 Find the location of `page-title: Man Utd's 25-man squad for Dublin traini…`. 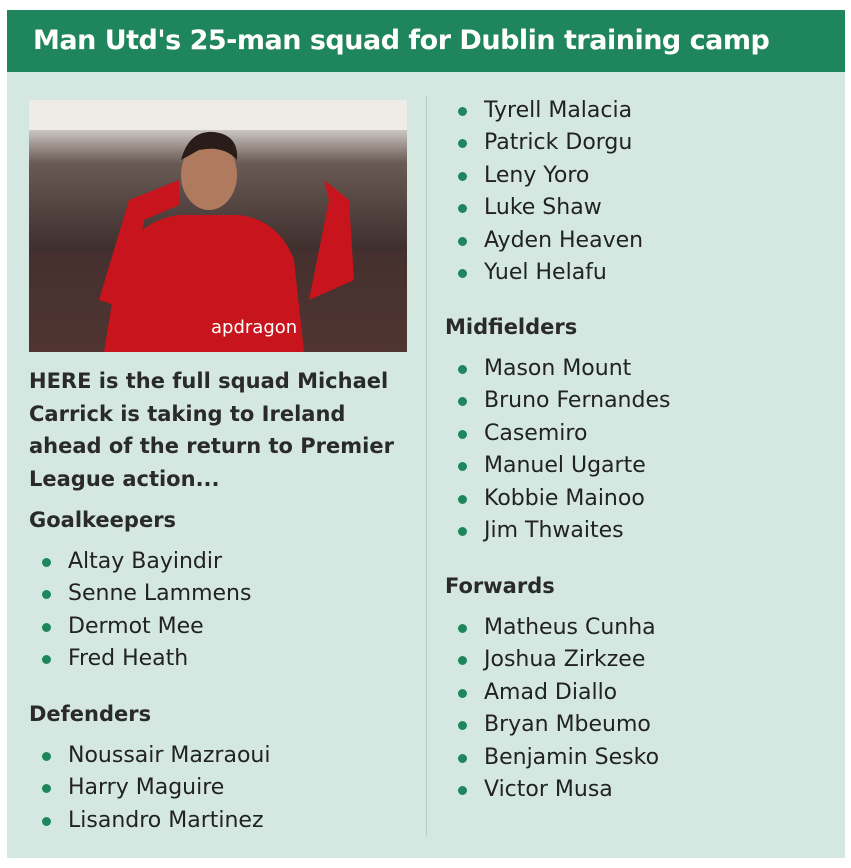

page-title: Man Utd's 25-man squad for Dublin traini… is located at coordinates (426, 41).